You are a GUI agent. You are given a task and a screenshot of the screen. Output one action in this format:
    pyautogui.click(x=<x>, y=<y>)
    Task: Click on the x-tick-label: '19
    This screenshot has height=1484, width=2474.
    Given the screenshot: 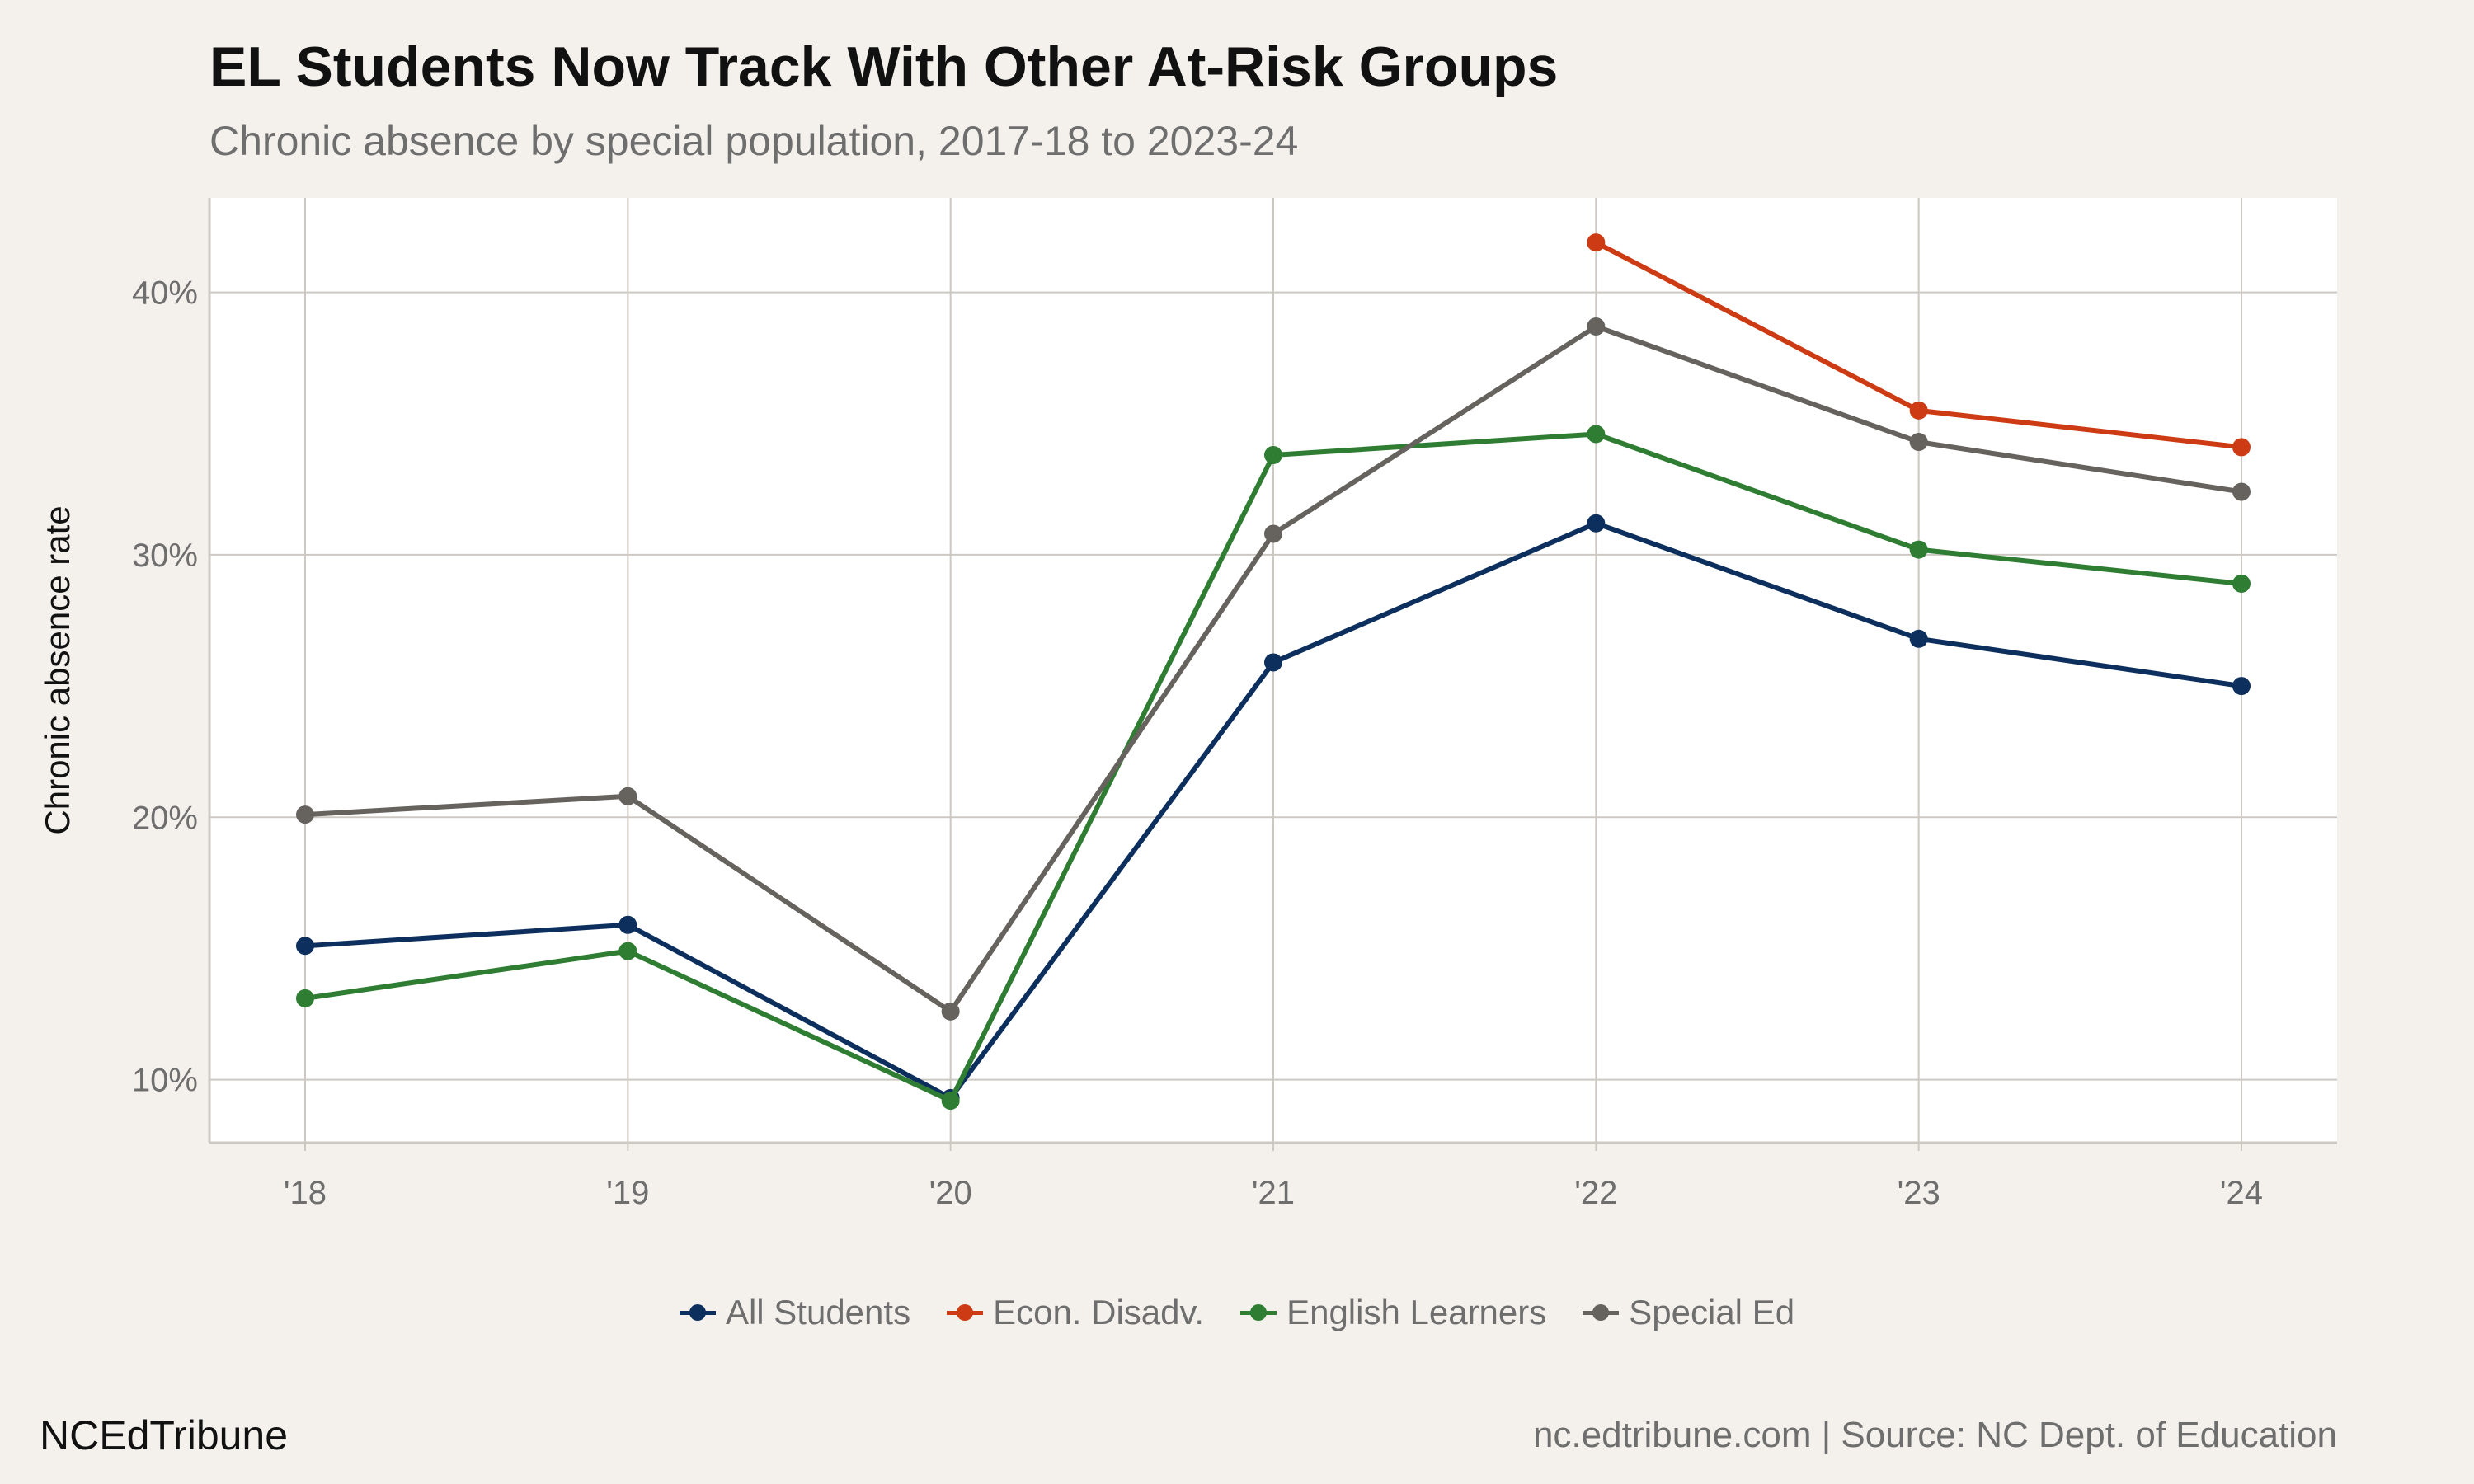 What is the action you would take?
    pyautogui.click(x=627, y=1193)
    